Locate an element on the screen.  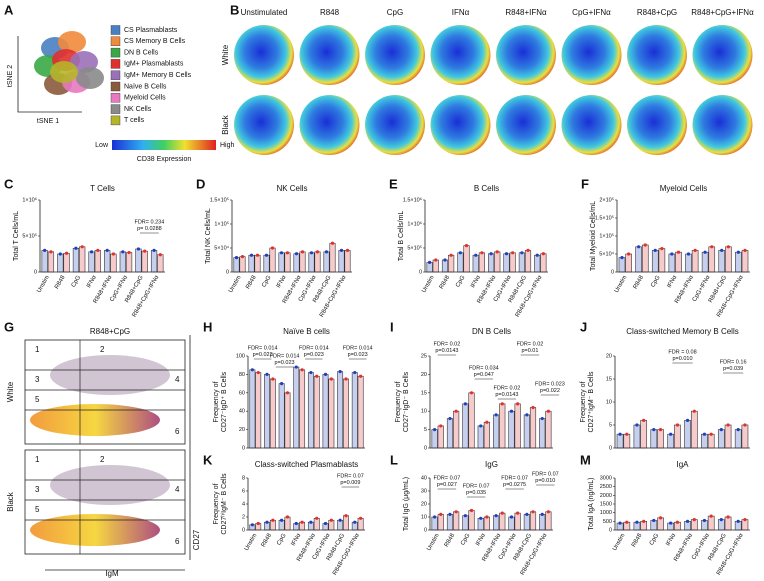
legend-label: CS Plasmablasts is located at coordinates (151, 30).